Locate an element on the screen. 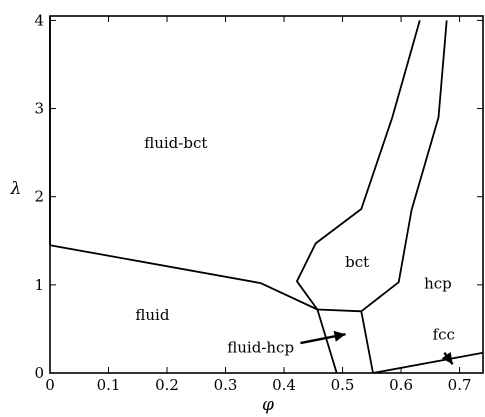  x-tick-label: 0.7 is located at coordinates (460, 385).